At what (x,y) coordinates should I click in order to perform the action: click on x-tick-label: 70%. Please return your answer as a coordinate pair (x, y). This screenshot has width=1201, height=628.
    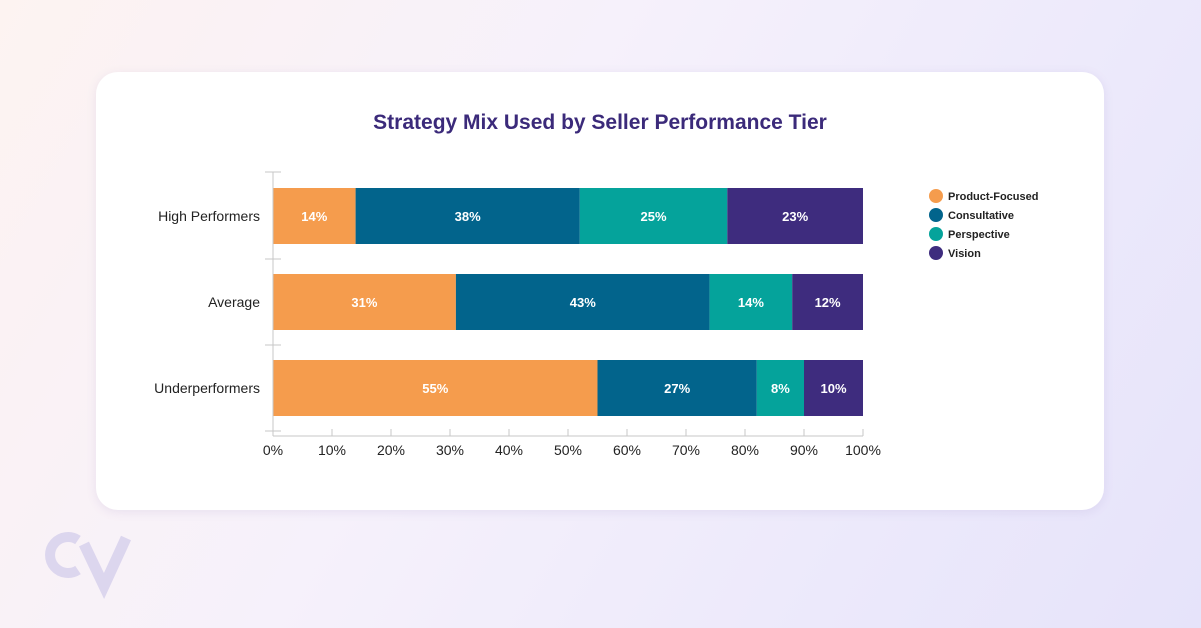
    Looking at the image, I should click on (686, 450).